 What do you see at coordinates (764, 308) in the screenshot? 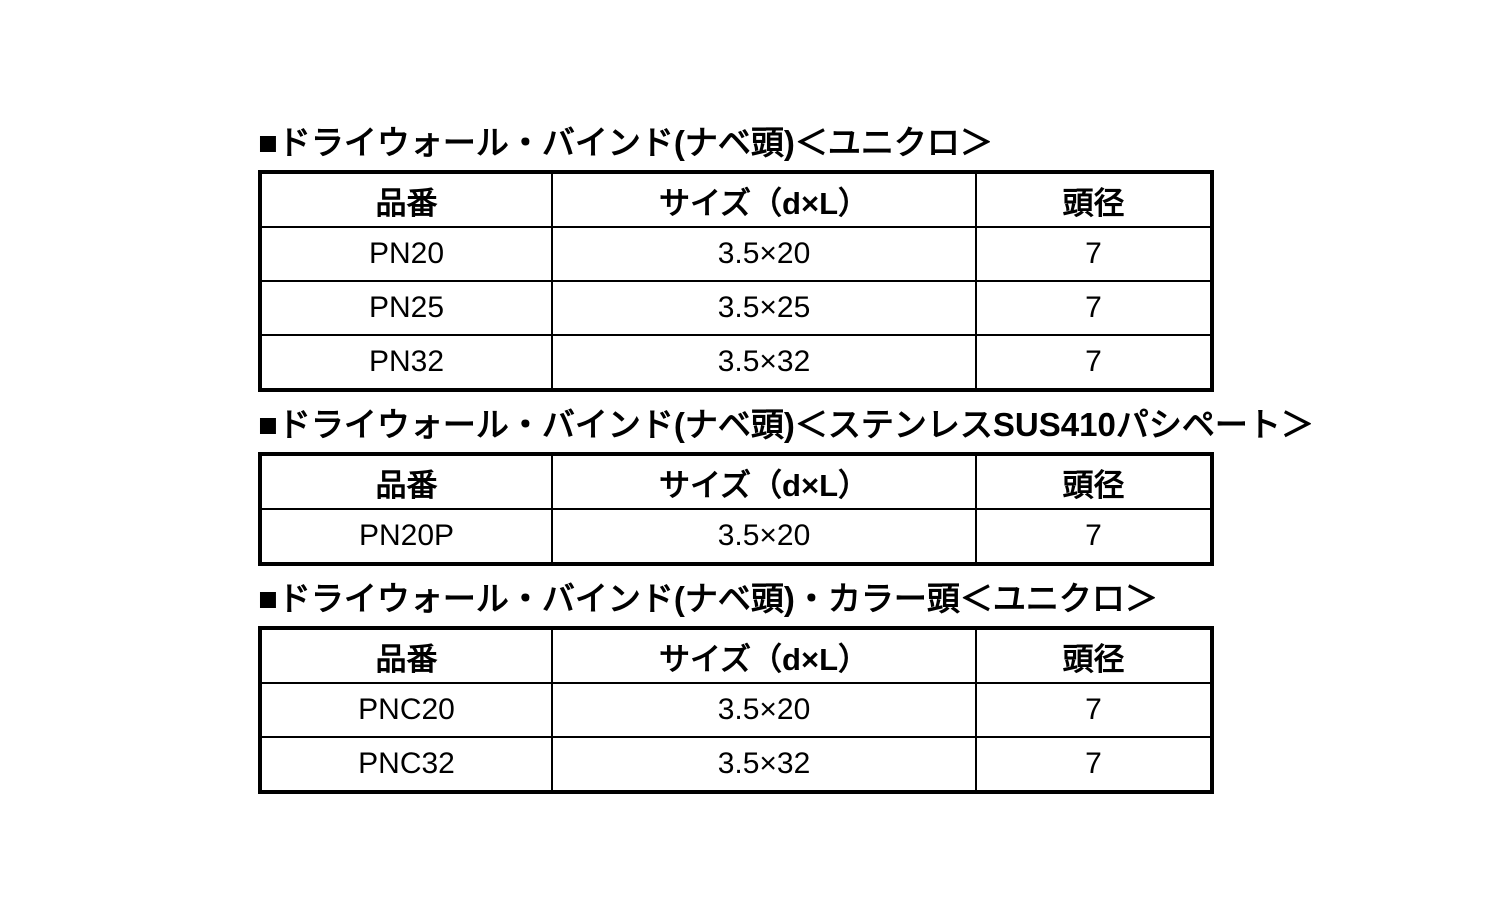
I see `cell-size: 3.5×25` at bounding box center [764, 308].